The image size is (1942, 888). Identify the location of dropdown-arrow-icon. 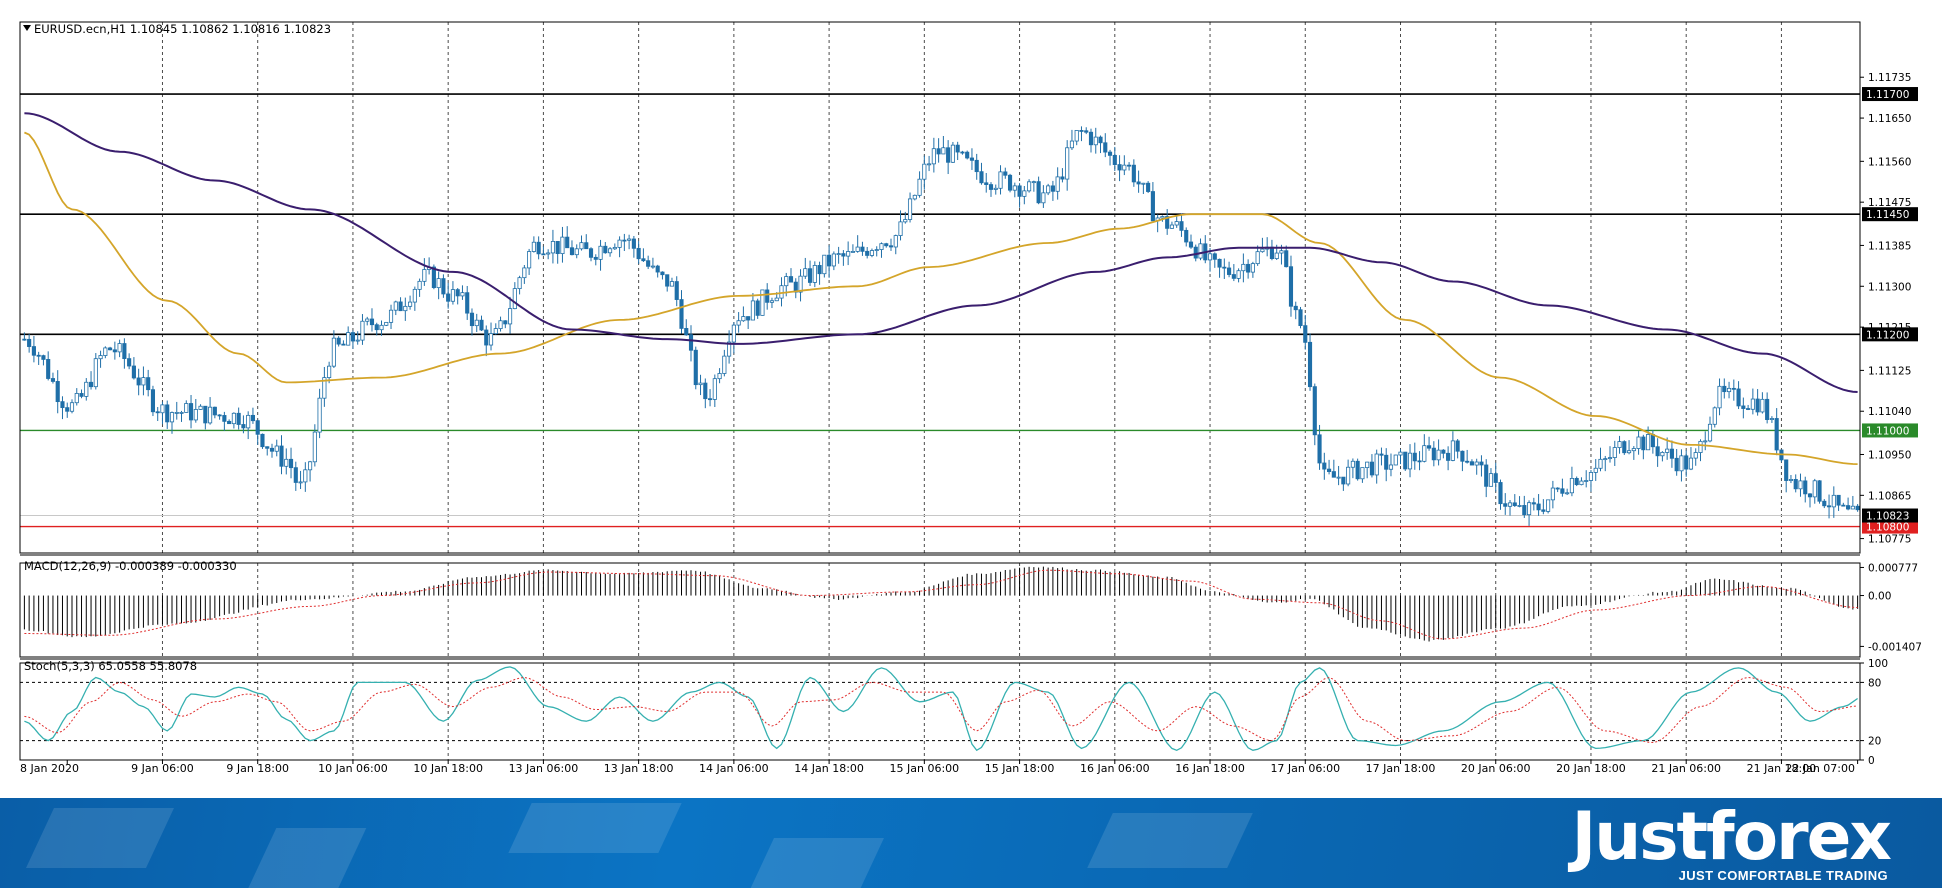
(27, 28).